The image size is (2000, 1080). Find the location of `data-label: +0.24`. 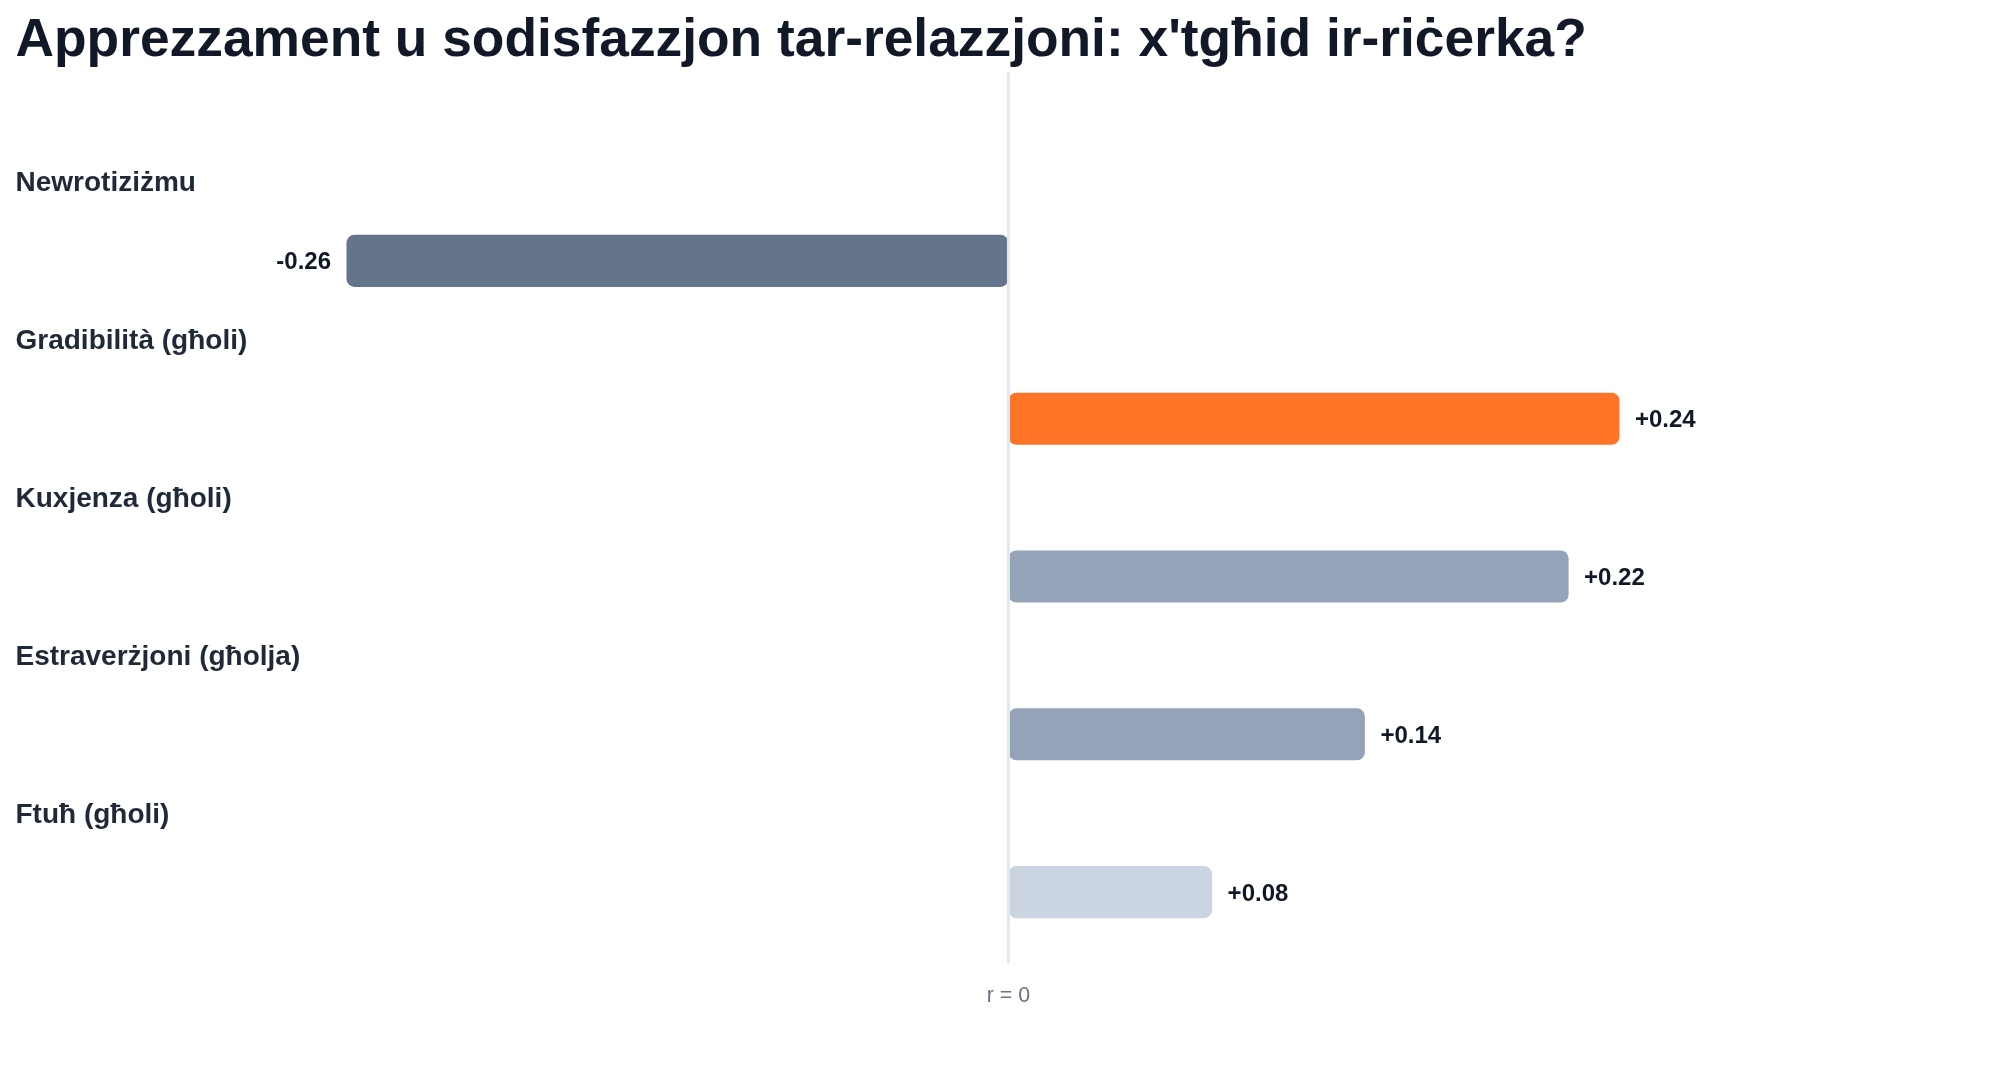

data-label: +0.24 is located at coordinates (1665, 419).